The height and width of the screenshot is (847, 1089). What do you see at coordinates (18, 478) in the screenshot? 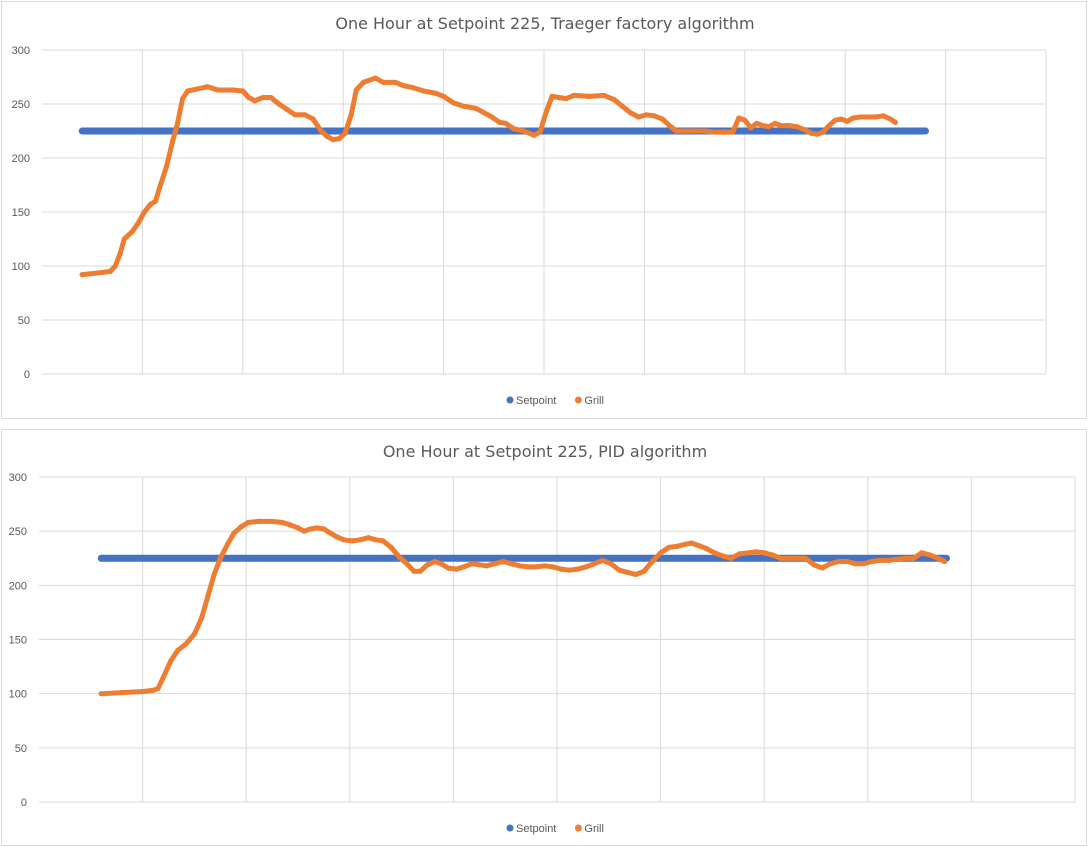
I see `y-tick-label: 300` at bounding box center [18, 478].